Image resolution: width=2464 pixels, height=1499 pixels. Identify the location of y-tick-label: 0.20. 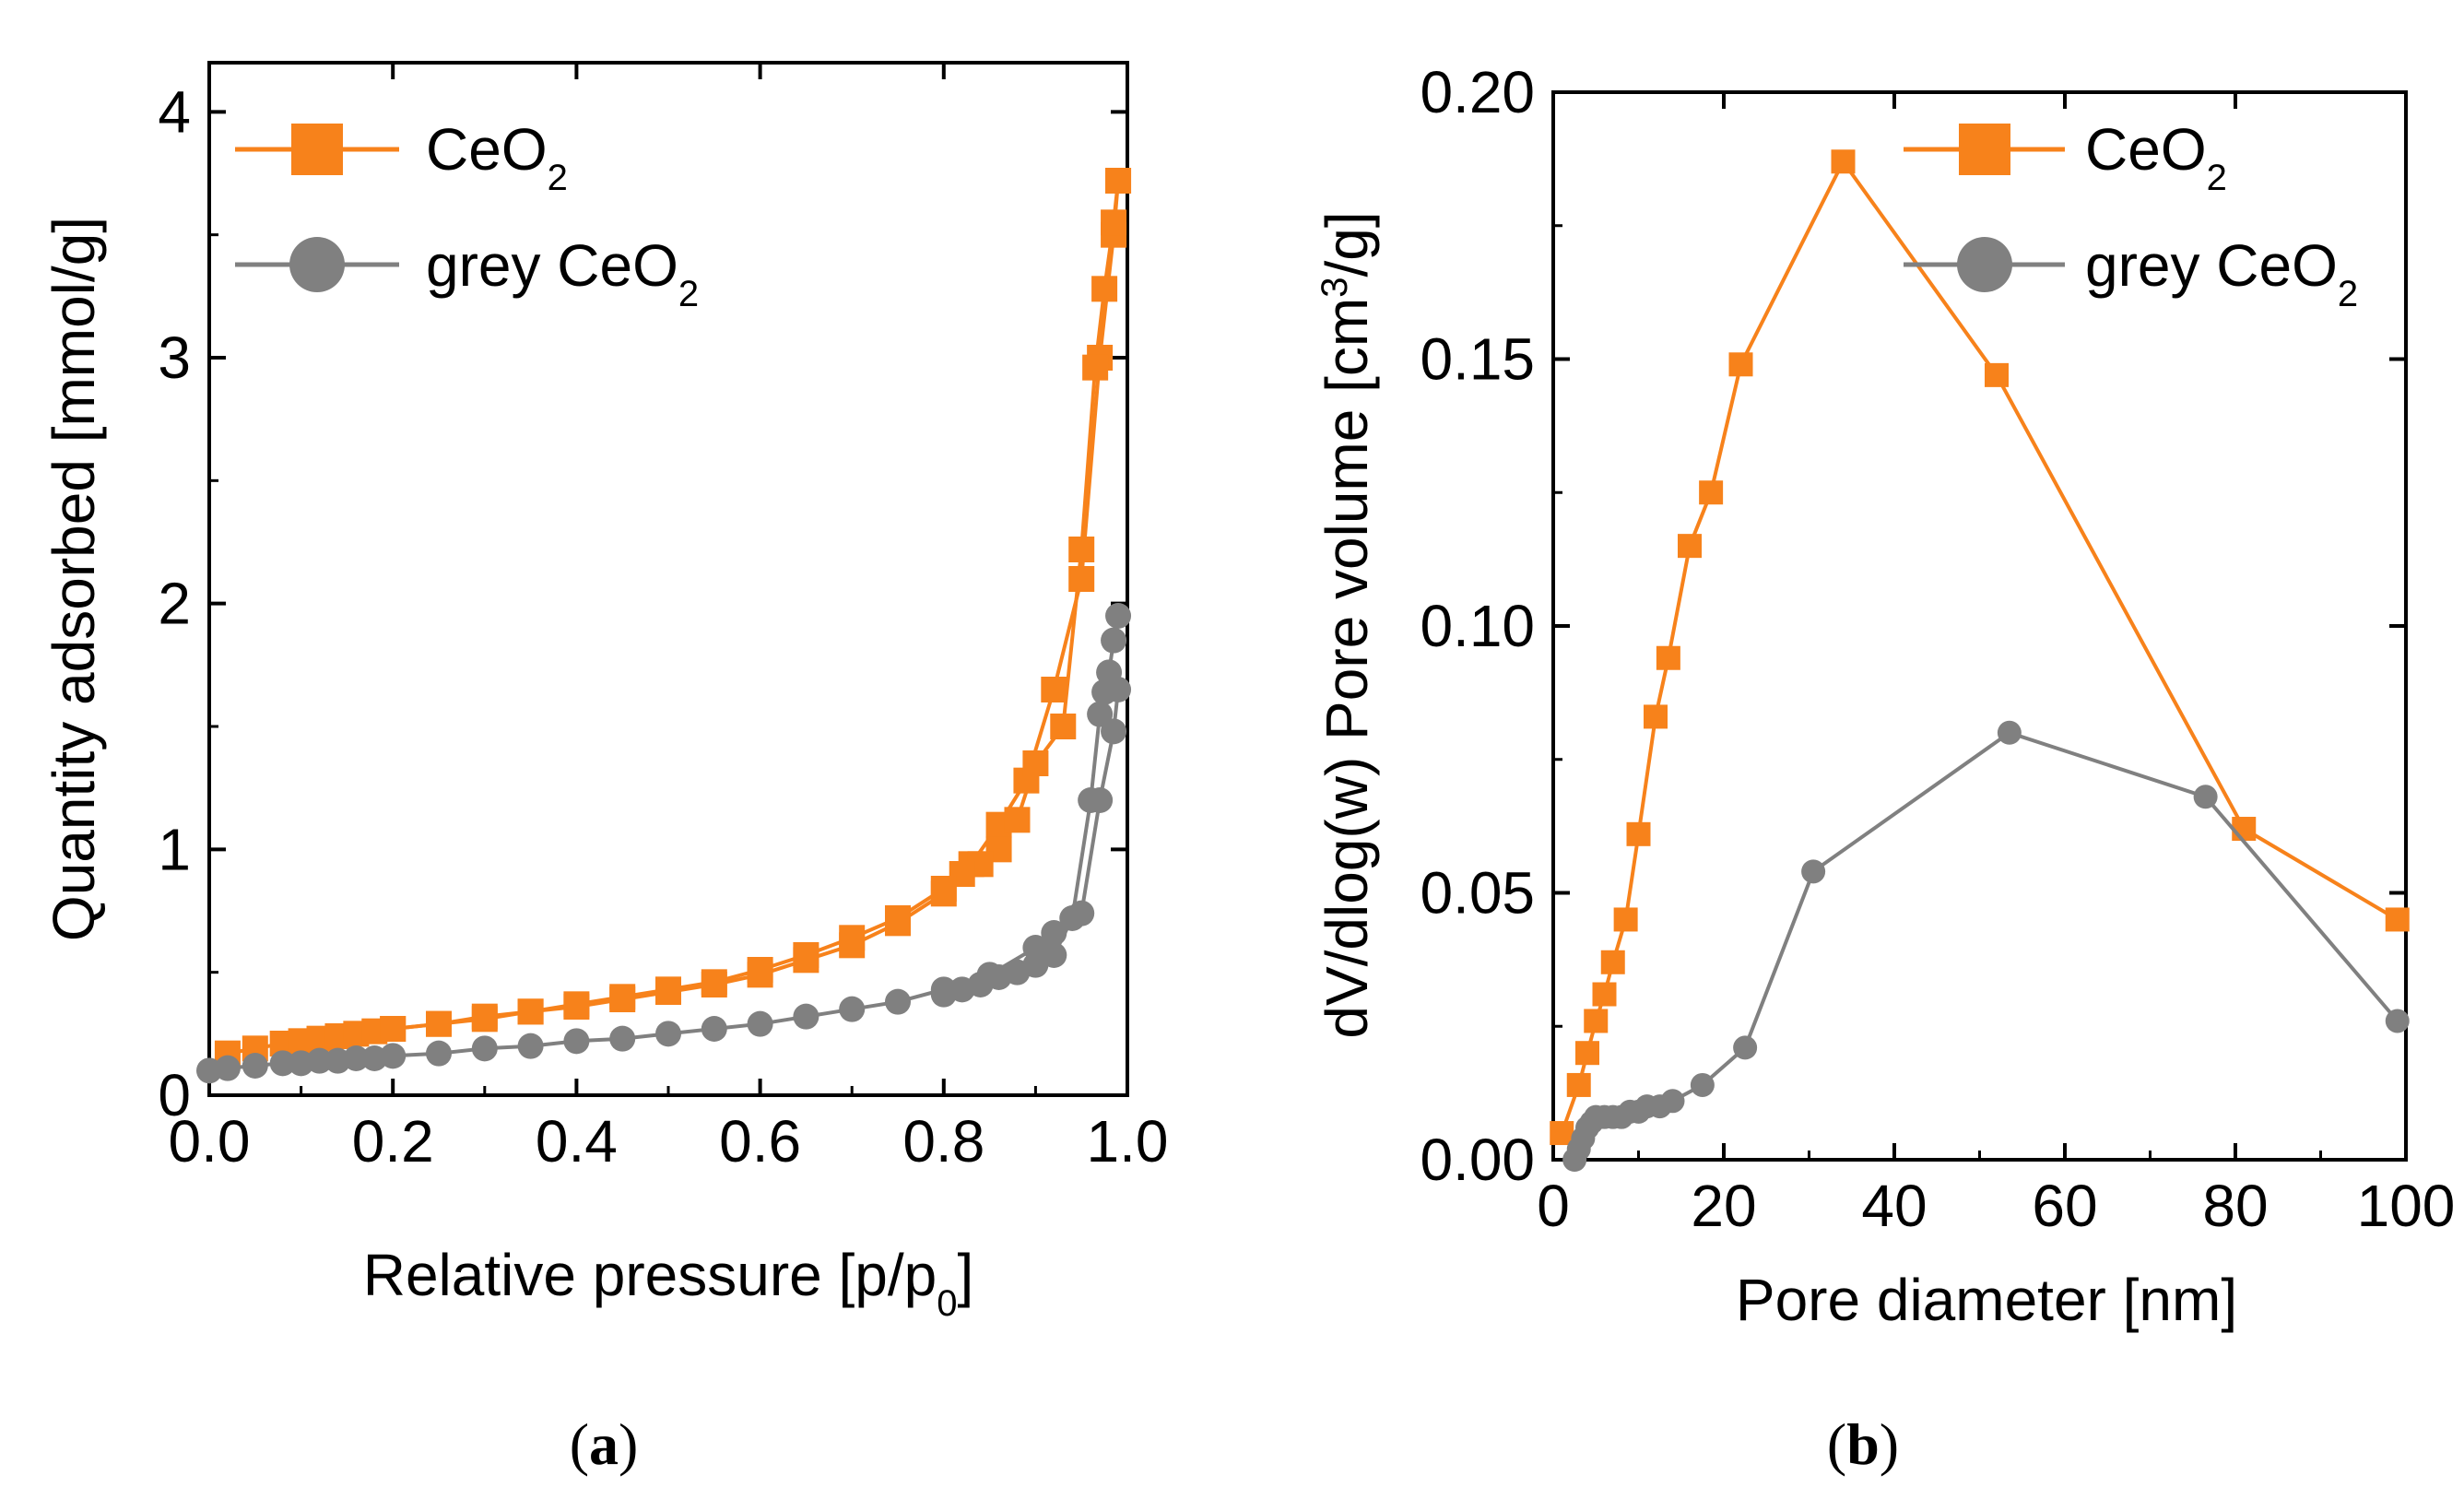
(1477, 92).